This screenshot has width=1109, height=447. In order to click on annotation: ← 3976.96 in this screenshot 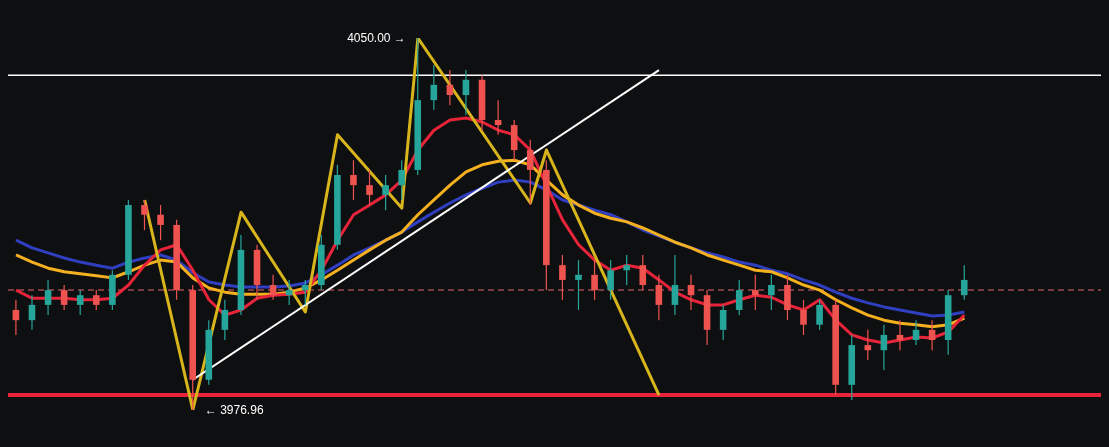, I will do `click(234, 410)`.